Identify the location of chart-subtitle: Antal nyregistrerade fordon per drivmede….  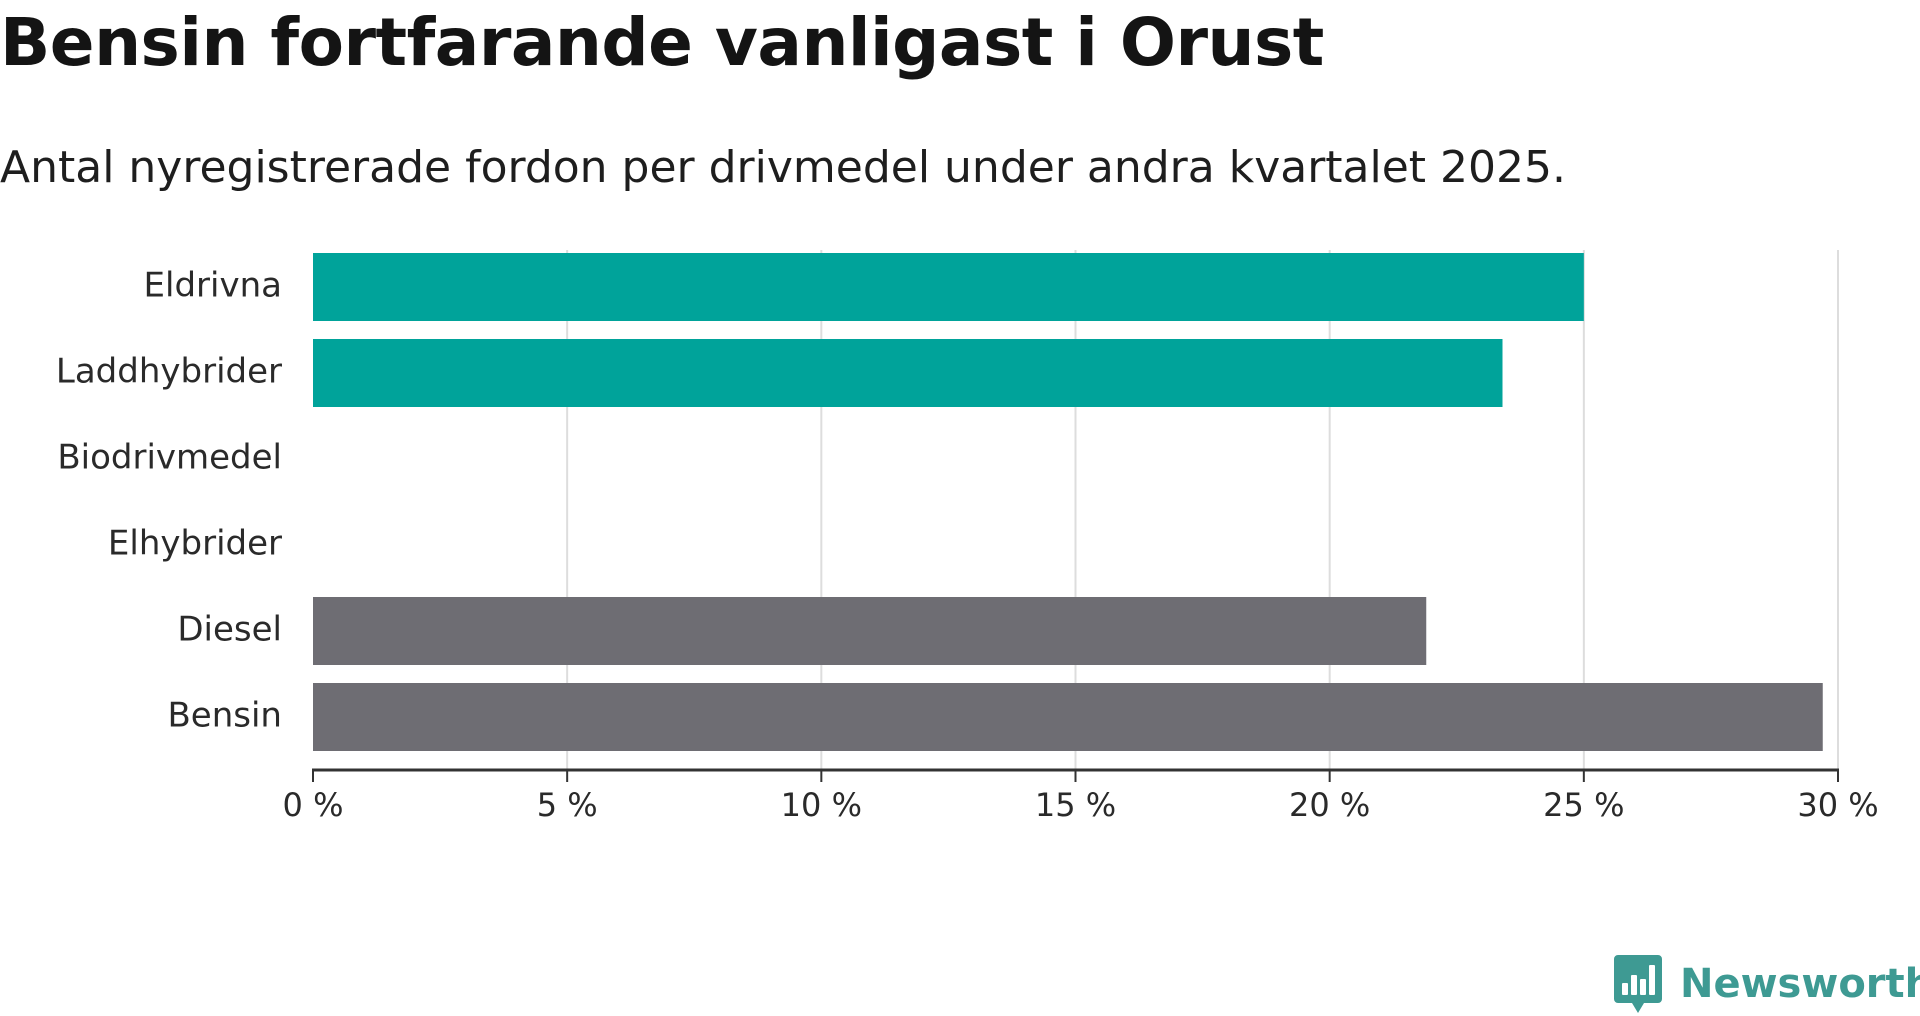
(783, 167).